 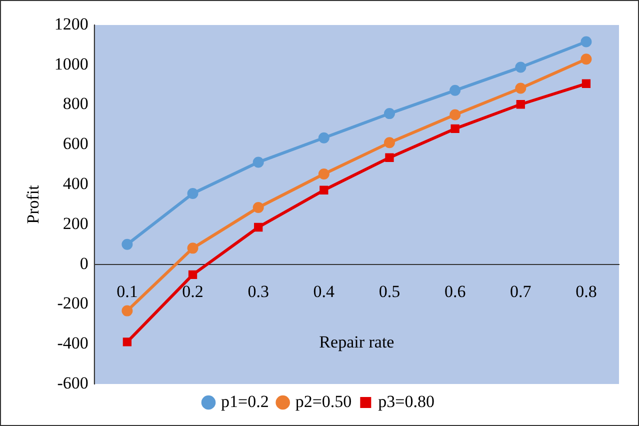 What do you see at coordinates (258, 291) in the screenshot?
I see `x-tick-label: 0.3` at bounding box center [258, 291].